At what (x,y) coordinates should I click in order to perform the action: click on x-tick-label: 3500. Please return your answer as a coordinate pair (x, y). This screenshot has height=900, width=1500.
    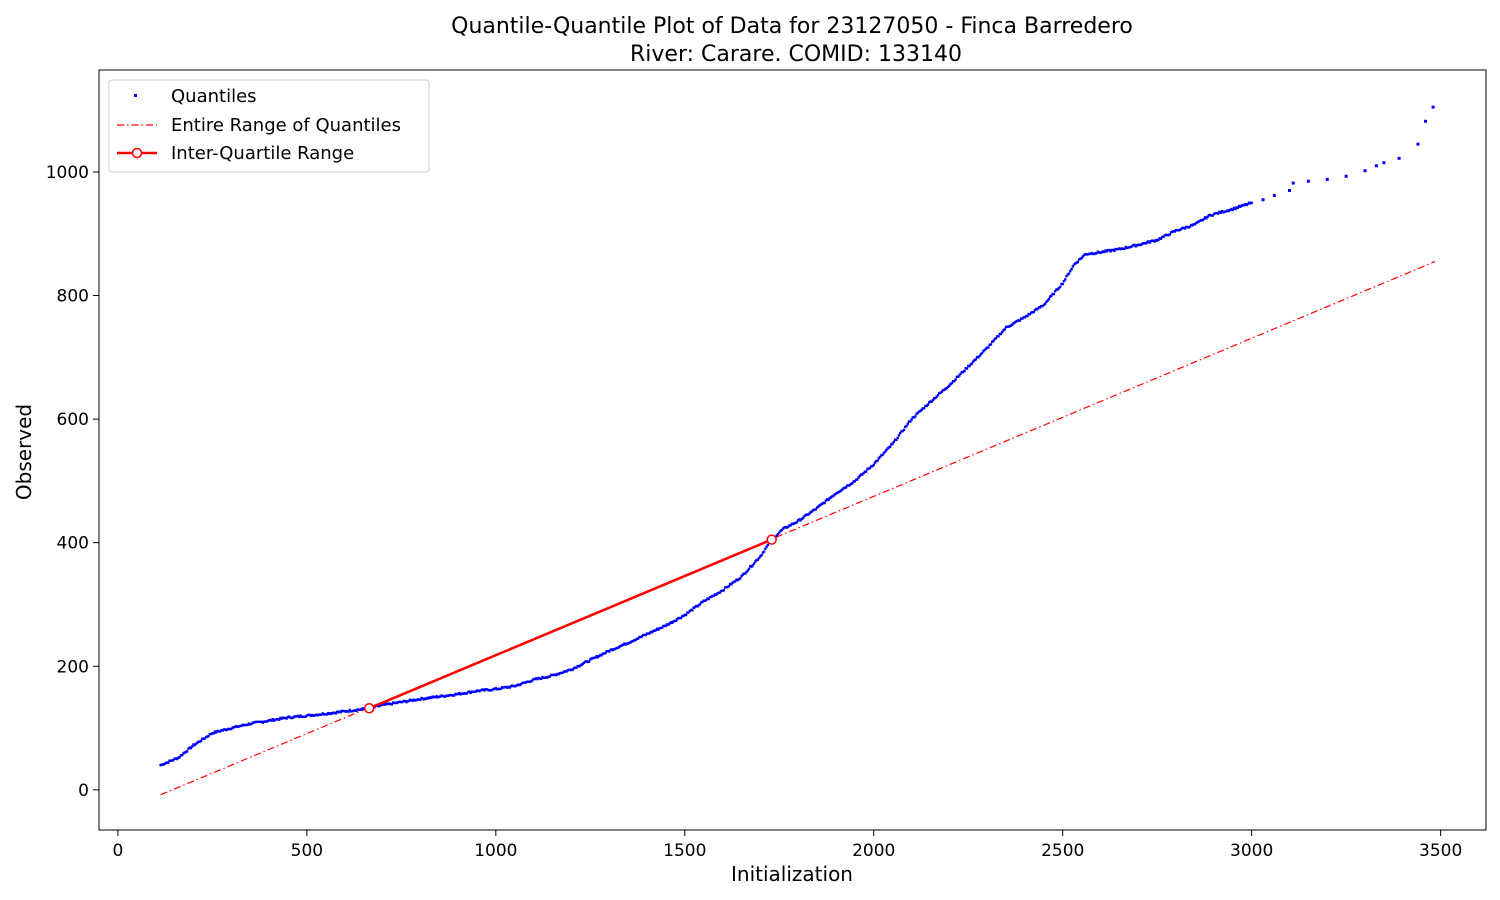
    Looking at the image, I should click on (1440, 851).